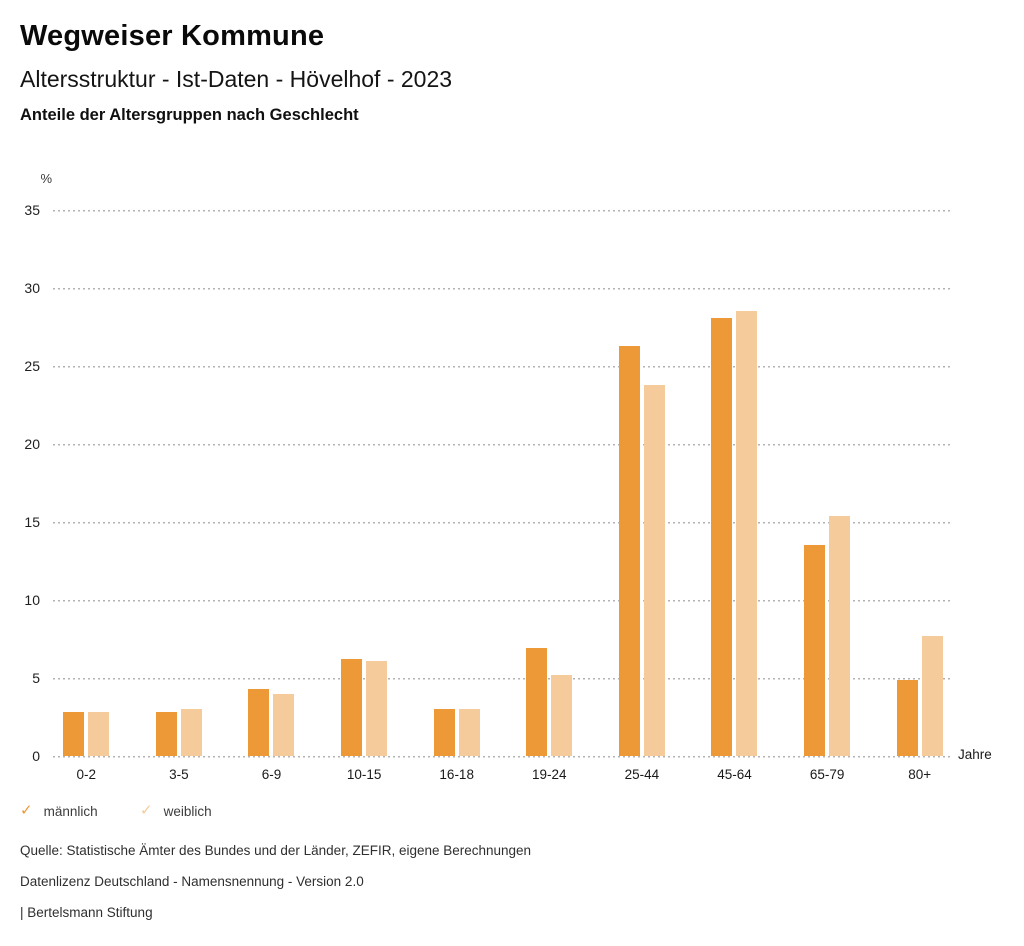  I want to click on bar-männlich-80+, so click(907, 717).